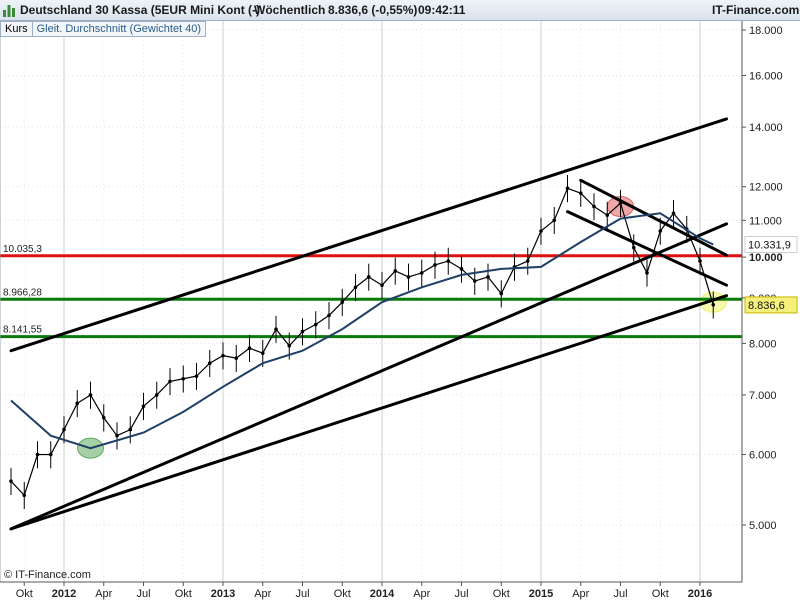 This screenshot has height=600, width=800. I want to click on horizontal-level-label: 8.966,28, so click(22, 292).